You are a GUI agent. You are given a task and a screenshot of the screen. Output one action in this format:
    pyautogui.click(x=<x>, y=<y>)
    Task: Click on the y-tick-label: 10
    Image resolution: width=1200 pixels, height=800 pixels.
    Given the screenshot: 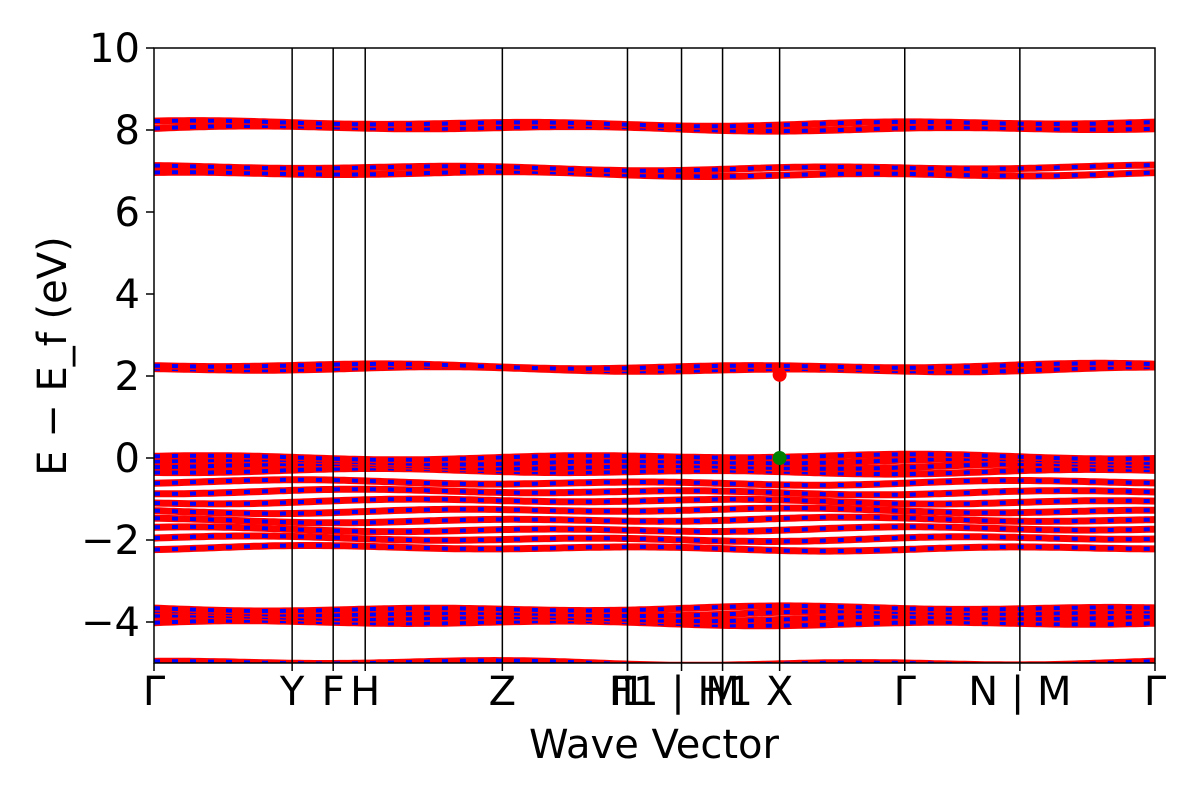 What is the action you would take?
    pyautogui.click(x=114, y=49)
    